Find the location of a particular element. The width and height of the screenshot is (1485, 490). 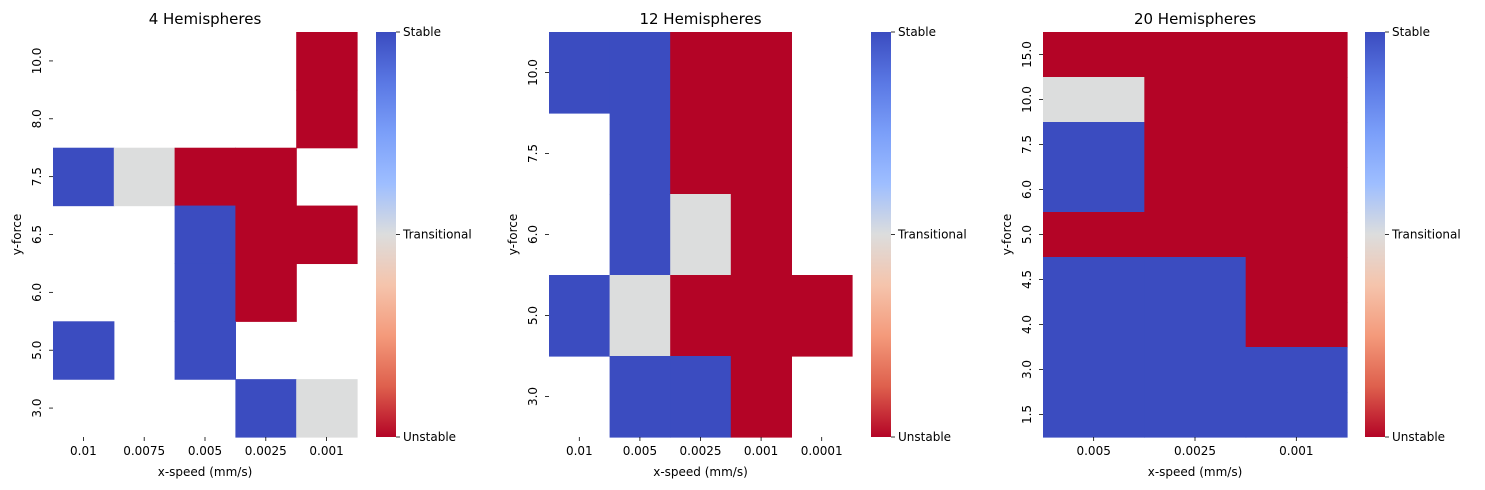

y-tick-label: 6.5 is located at coordinates (37, 234).